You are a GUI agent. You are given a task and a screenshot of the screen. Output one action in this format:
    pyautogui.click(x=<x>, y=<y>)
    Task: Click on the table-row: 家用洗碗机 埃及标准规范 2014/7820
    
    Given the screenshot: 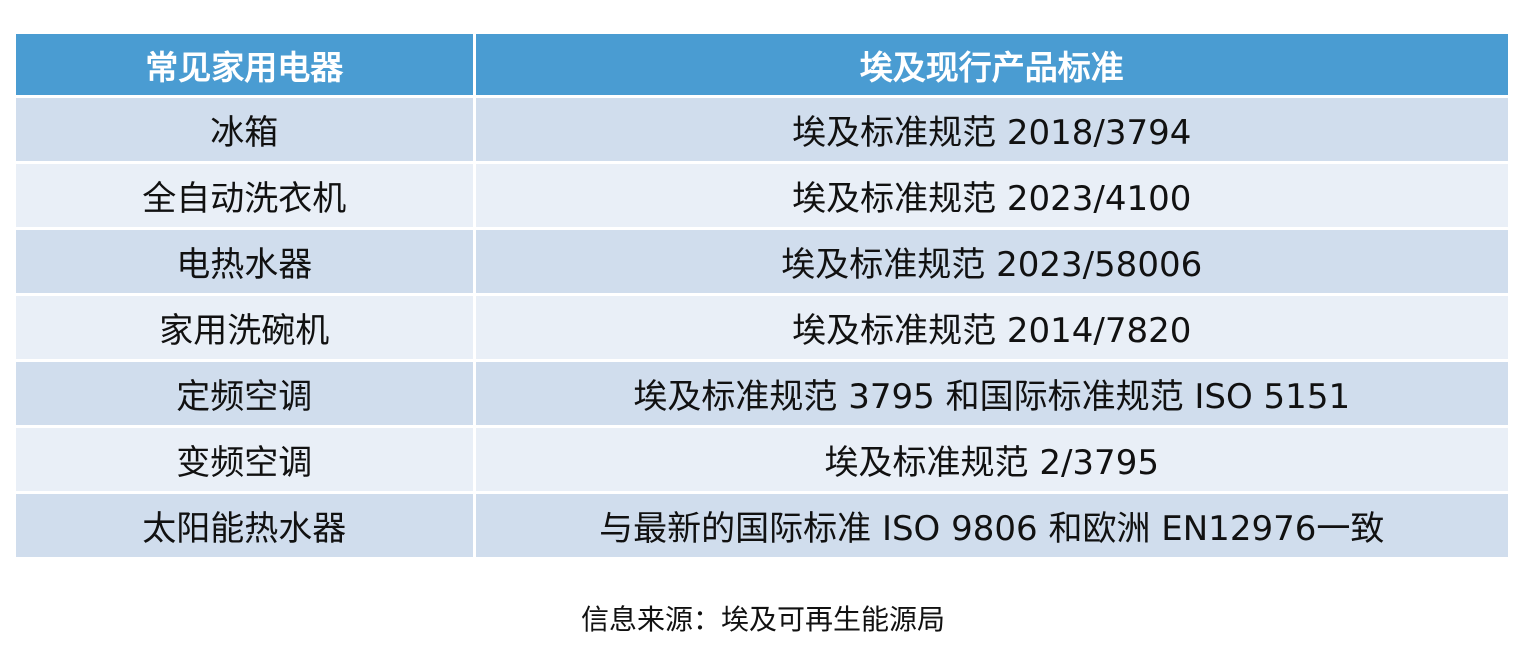 What is the action you would take?
    pyautogui.click(x=762, y=328)
    